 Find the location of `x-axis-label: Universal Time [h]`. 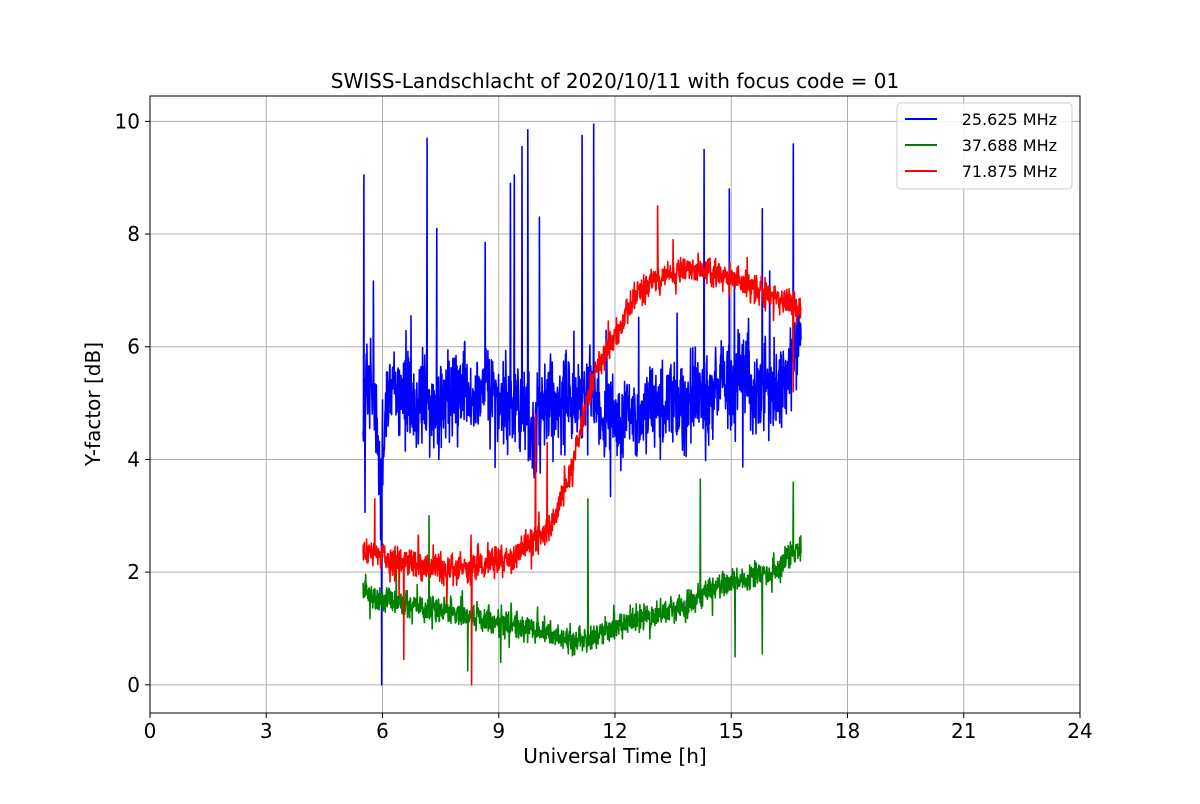

x-axis-label: Universal Time [h] is located at coordinates (614, 756).